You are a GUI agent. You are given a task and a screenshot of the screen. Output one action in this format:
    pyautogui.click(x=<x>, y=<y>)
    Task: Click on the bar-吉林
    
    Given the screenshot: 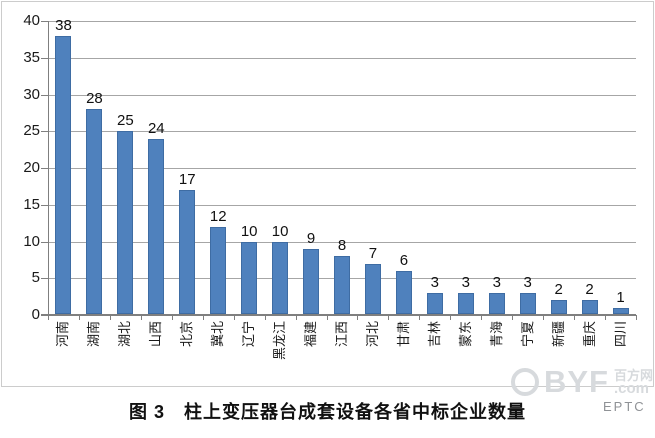 What is the action you would take?
    pyautogui.click(x=434, y=303)
    